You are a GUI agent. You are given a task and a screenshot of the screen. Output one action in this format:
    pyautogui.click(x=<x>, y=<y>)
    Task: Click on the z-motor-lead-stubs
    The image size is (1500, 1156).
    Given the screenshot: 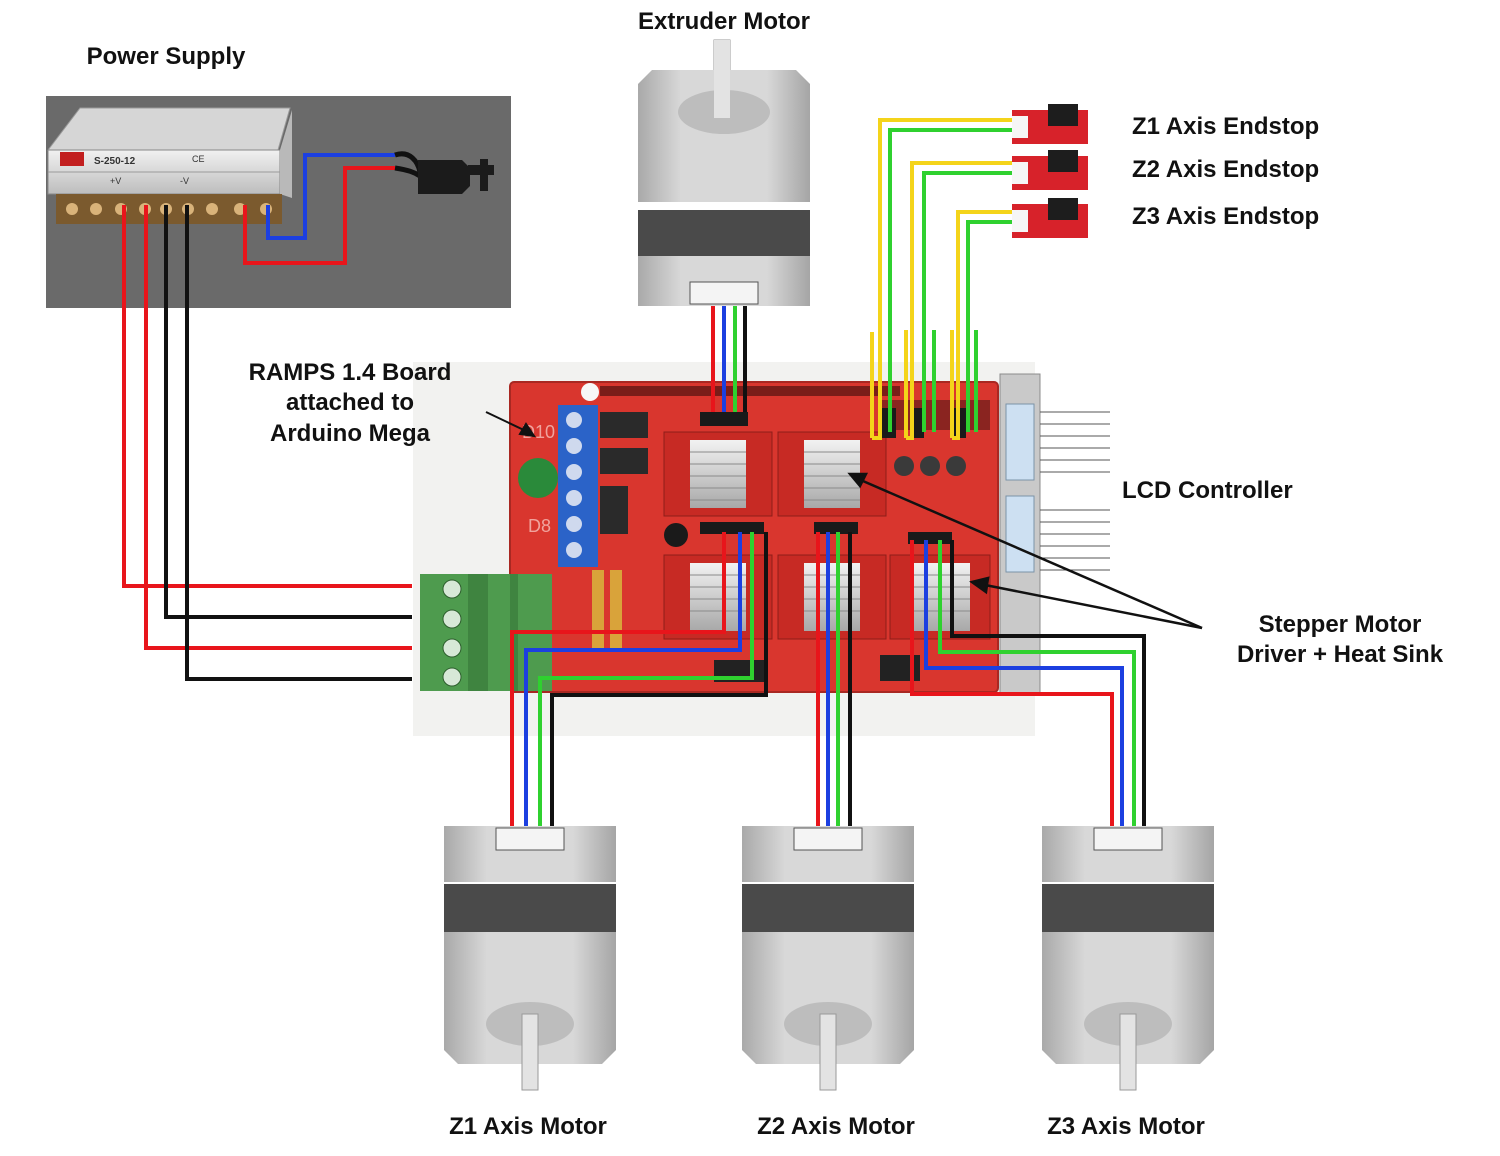 What is the action you would take?
    pyautogui.click(x=828, y=799)
    